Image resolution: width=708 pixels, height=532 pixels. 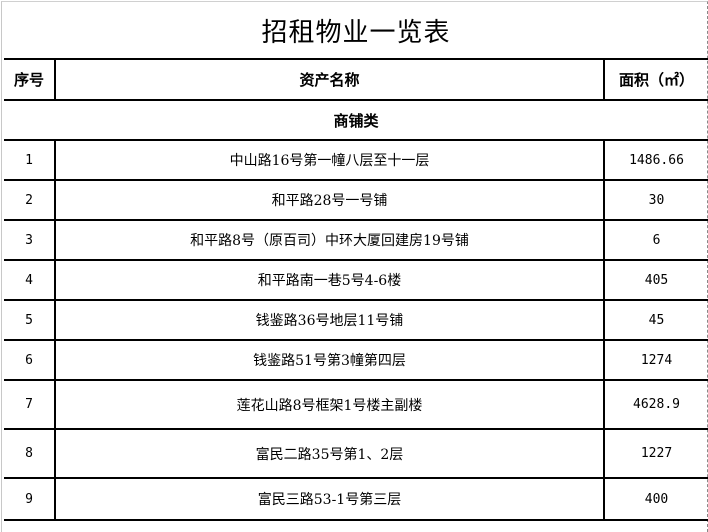 I want to click on cell-name: 富民三路53-1号第三层, so click(x=330, y=499).